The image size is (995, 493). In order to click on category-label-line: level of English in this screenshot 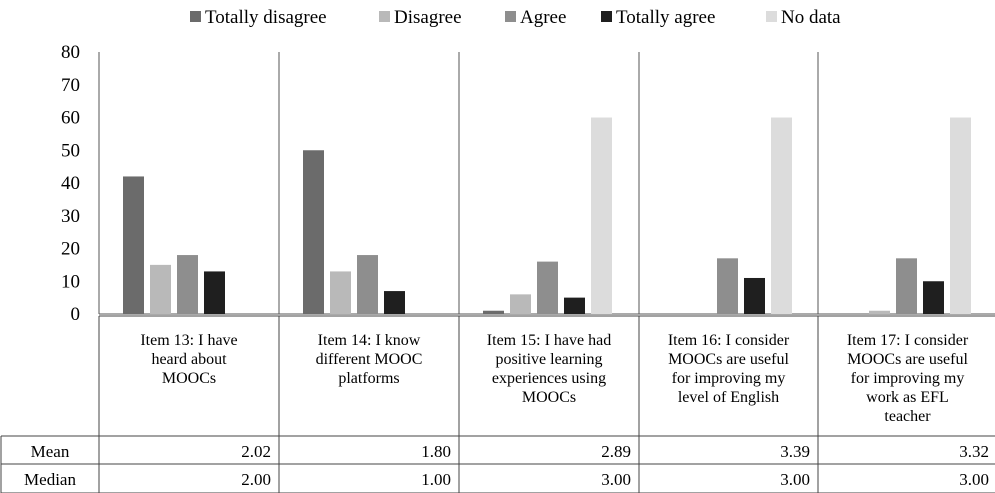, I will do `click(728, 397)`.